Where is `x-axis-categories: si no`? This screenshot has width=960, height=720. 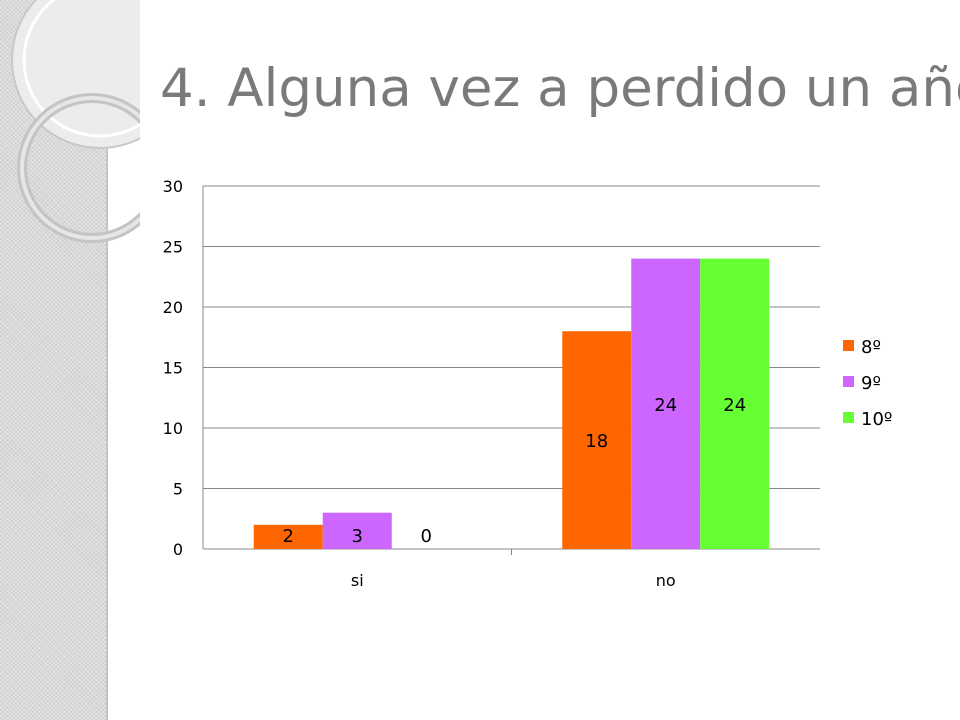
x-axis-categories: si no is located at coordinates (513, 580).